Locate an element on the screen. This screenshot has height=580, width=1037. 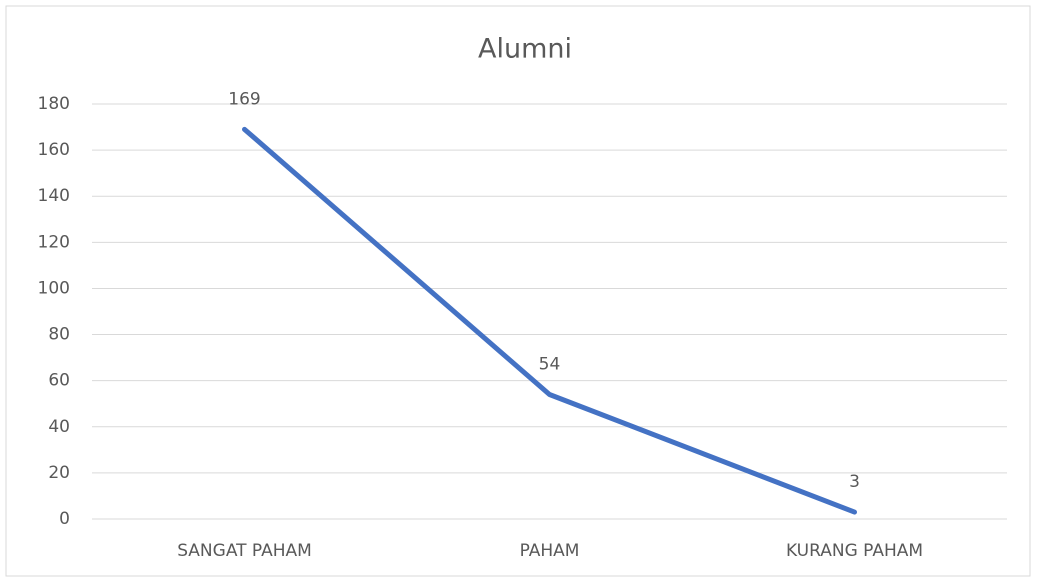
y-tick-label: 20 is located at coordinates (59, 473).